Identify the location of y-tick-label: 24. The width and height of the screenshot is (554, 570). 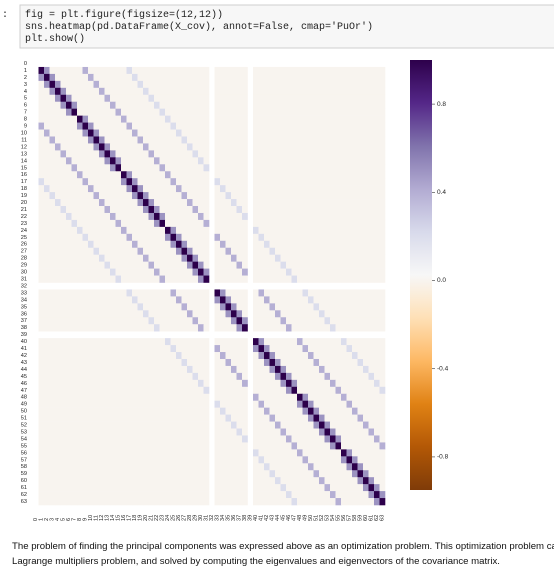
(24, 231).